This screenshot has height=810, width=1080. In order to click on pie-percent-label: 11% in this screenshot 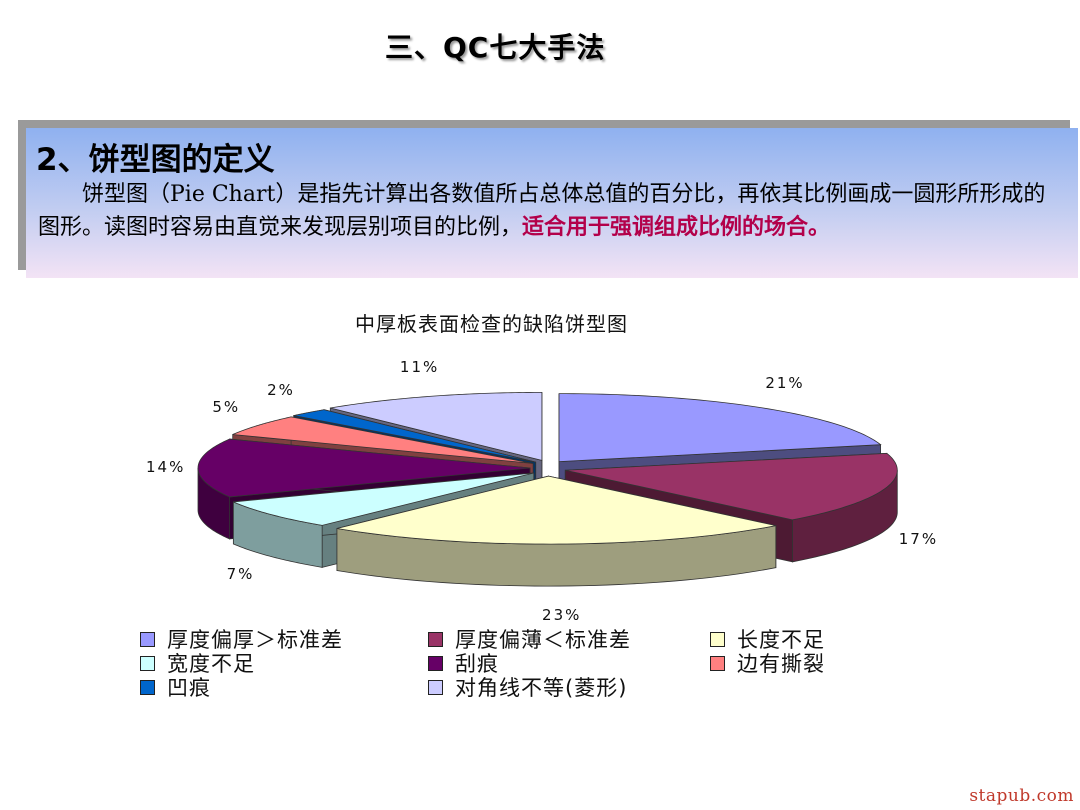, I will do `click(419, 367)`.